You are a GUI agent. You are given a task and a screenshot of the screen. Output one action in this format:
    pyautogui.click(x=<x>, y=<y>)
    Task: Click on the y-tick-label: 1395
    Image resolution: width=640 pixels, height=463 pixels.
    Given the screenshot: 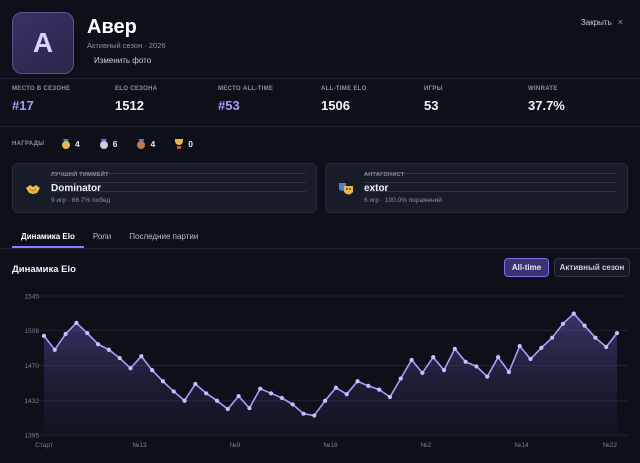 What is the action you would take?
    pyautogui.click(x=32, y=436)
    